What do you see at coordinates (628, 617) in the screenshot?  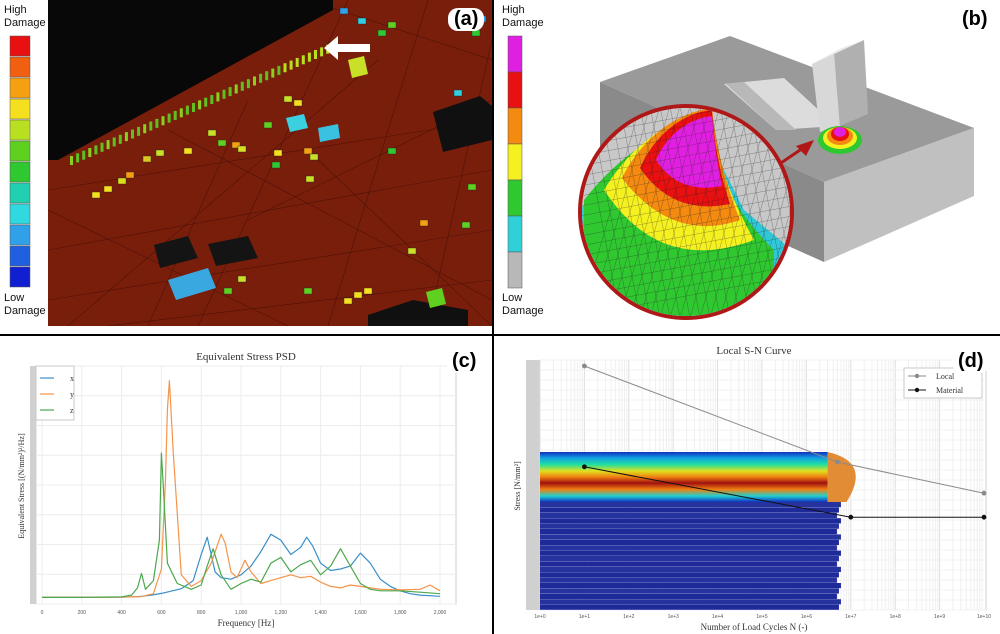 I see `x-tick-label: 1e+2` at bounding box center [628, 617].